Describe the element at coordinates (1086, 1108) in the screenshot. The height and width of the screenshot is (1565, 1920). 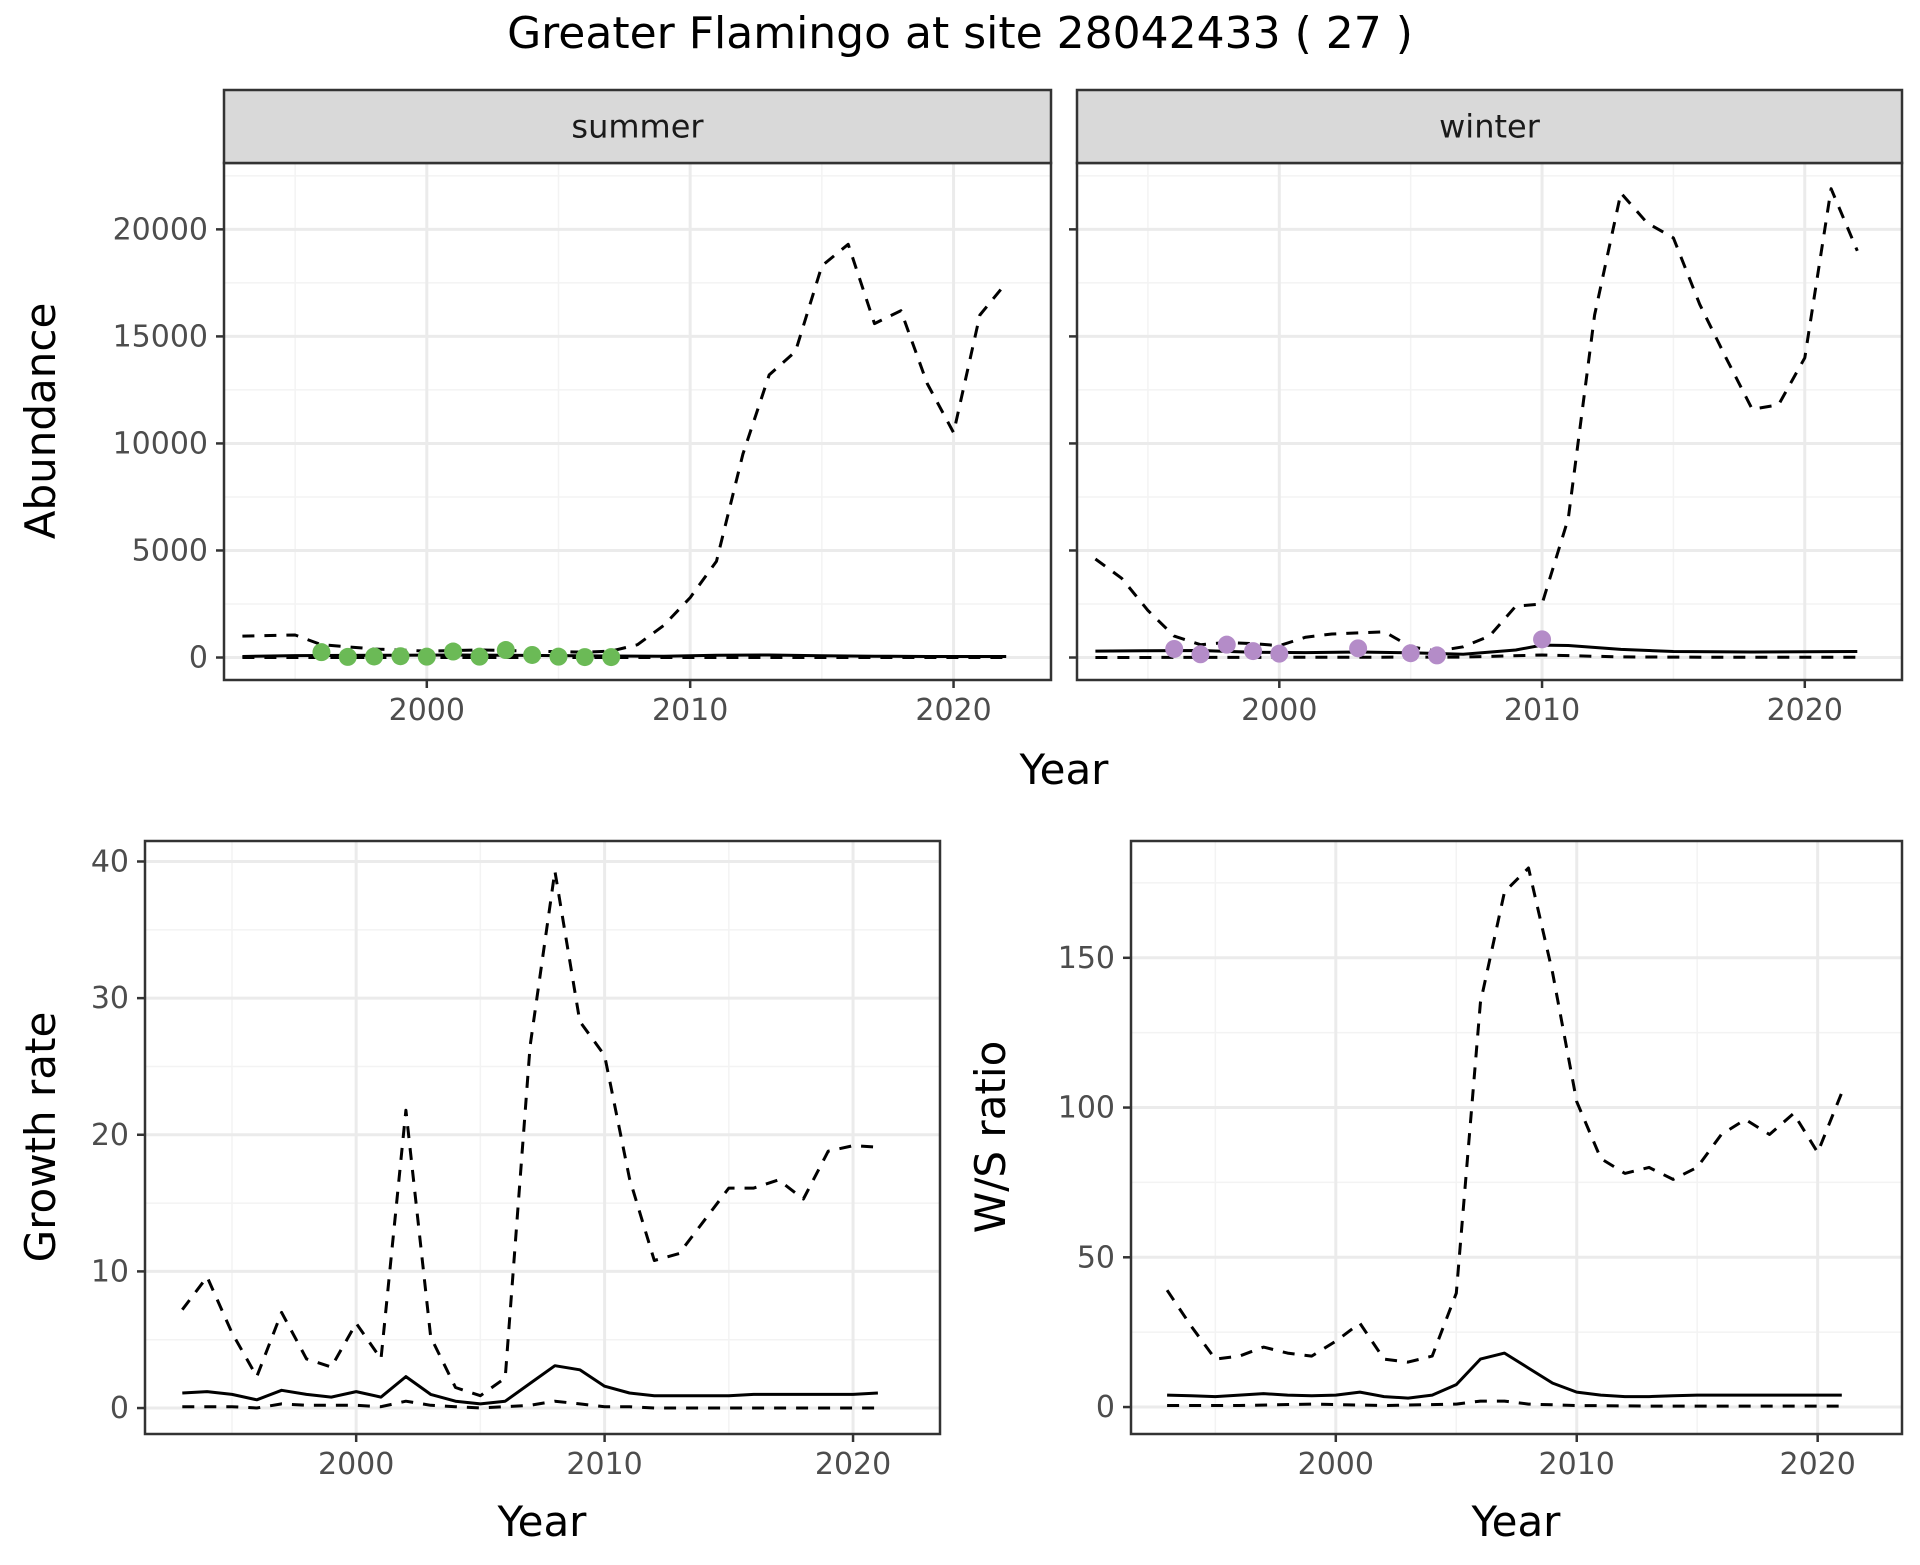
I see `y-tick-label: 100` at that location.